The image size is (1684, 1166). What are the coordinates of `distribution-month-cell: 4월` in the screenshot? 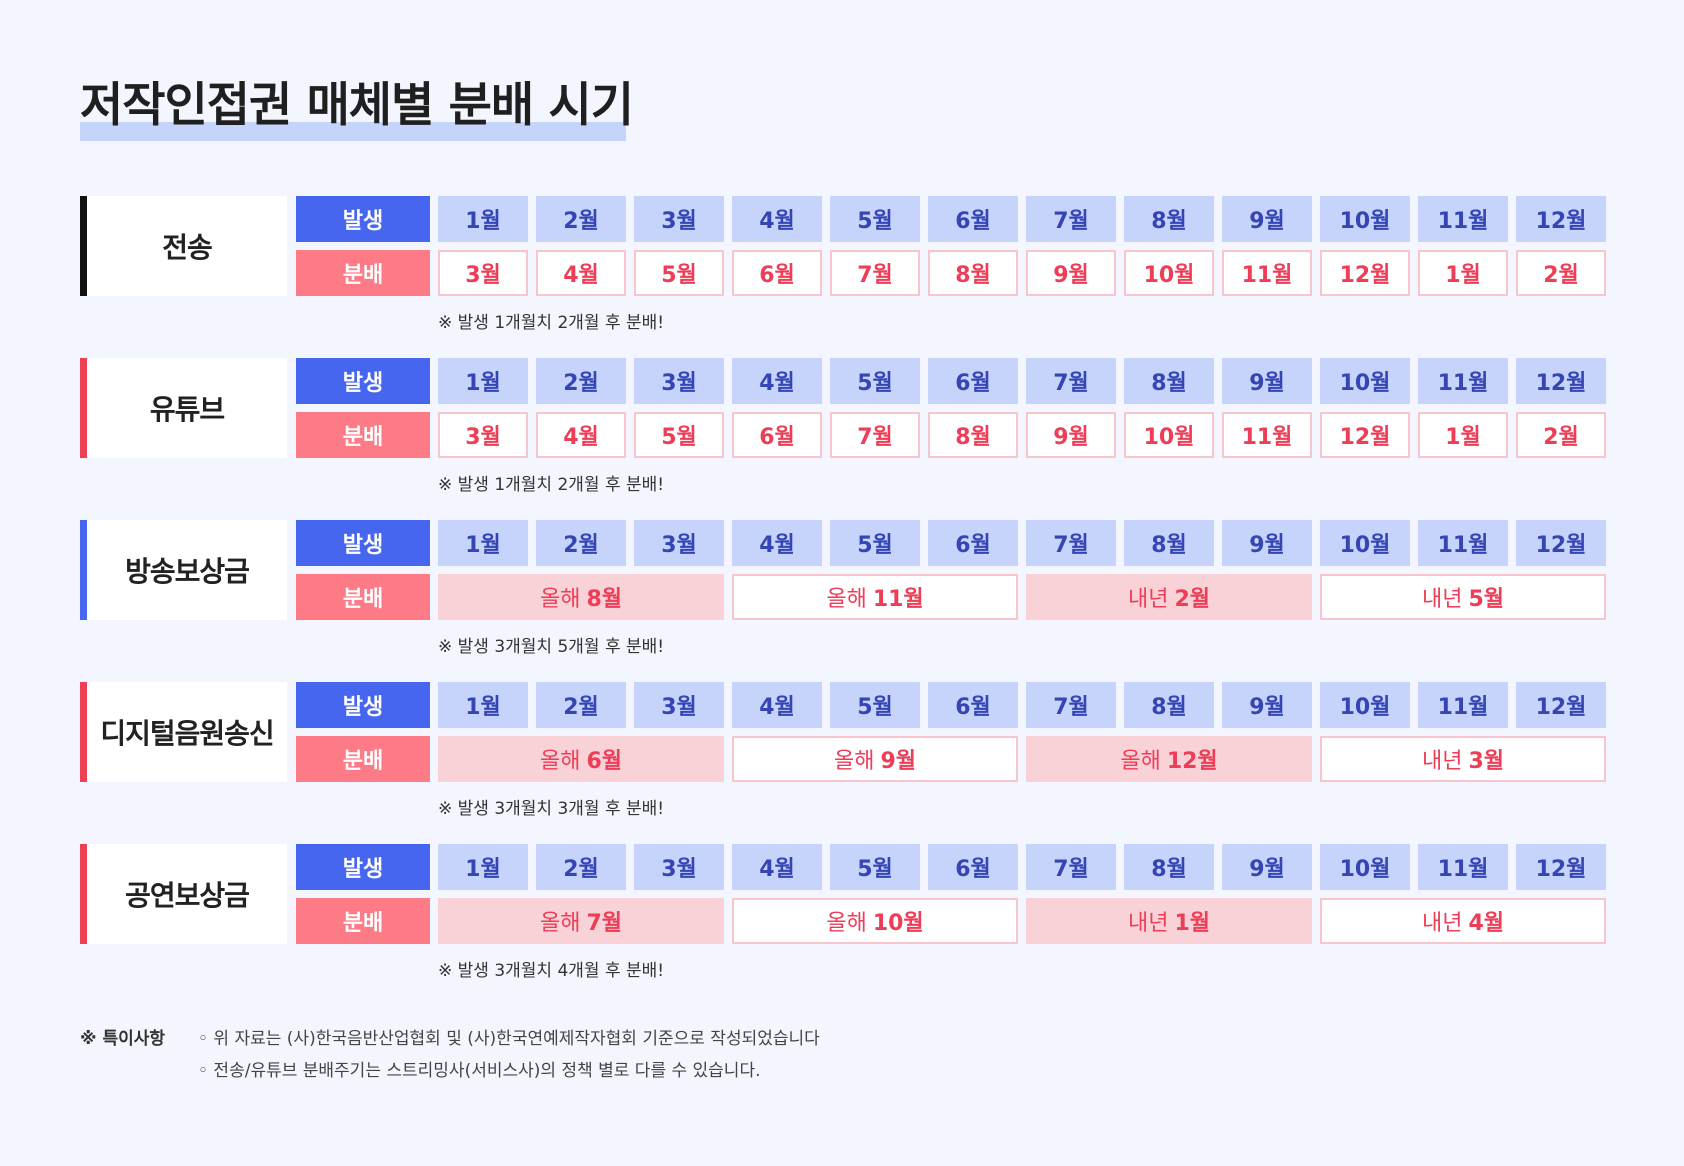 It's located at (581, 435).